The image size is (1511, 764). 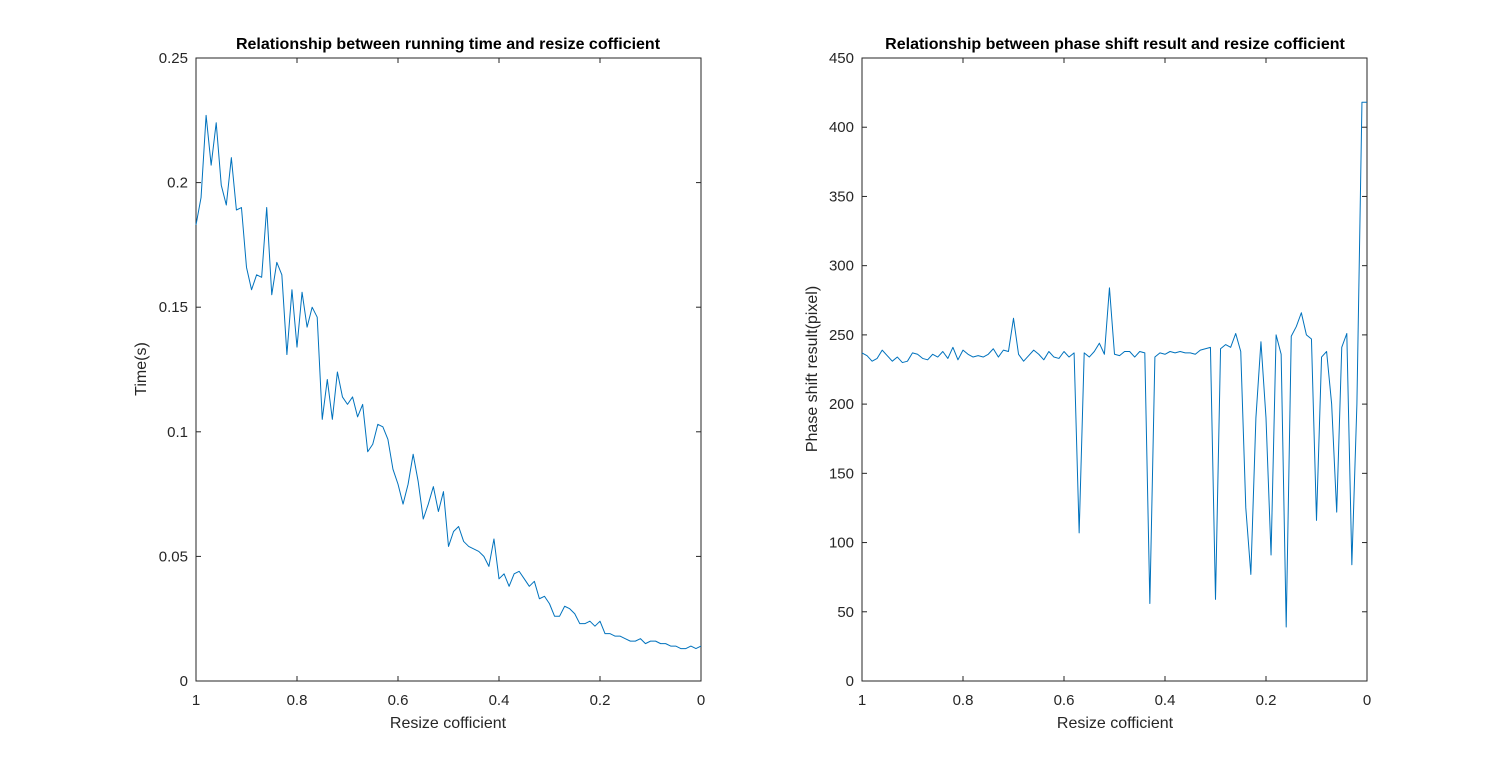 I want to click on y-axis-label: Time(s), so click(x=141, y=369).